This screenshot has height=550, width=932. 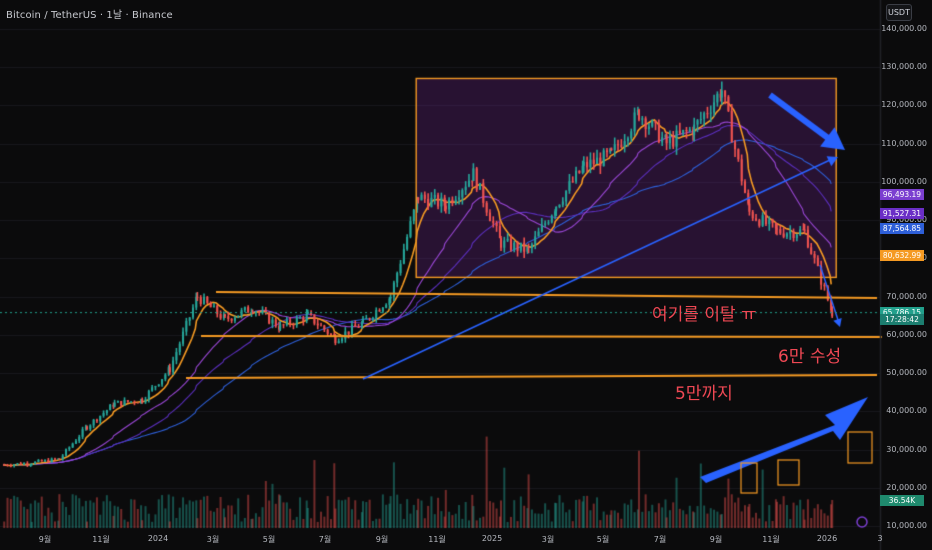 I want to click on y-tick-label: 60,000.00, so click(x=906, y=334).